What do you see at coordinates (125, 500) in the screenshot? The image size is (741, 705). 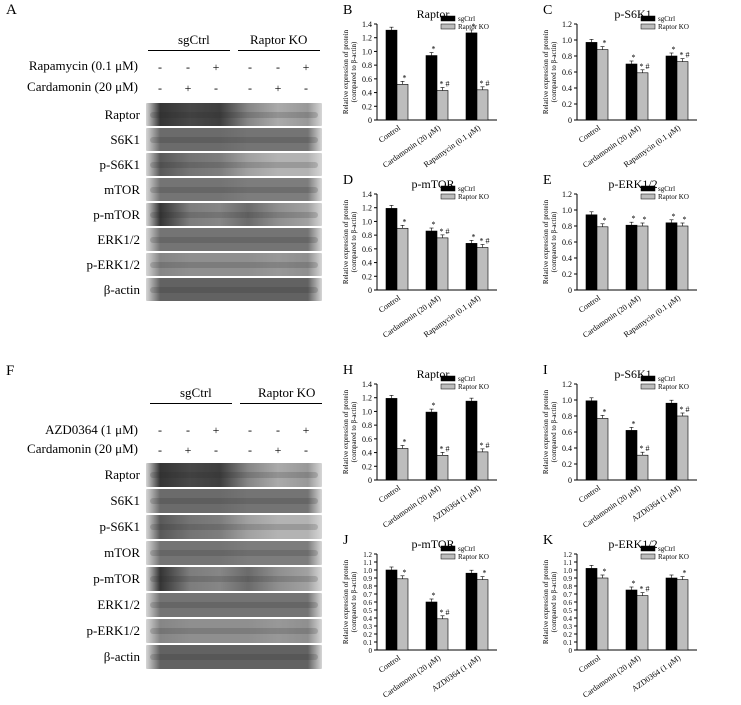 I see `blot-row-label: S6K1` at bounding box center [125, 500].